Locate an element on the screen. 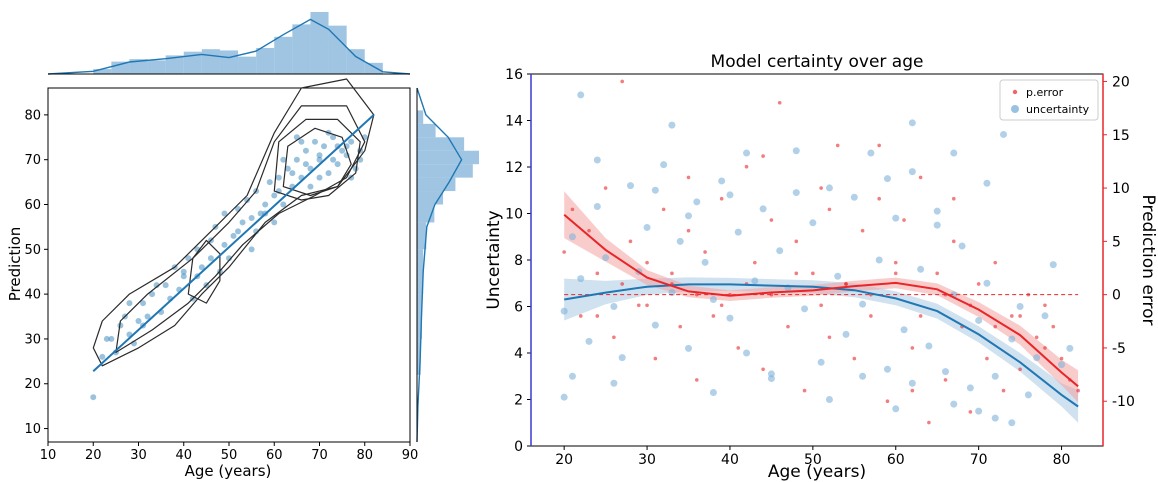 The image size is (1158, 482). left-x-axis-label: Age (years) is located at coordinates (228, 471).